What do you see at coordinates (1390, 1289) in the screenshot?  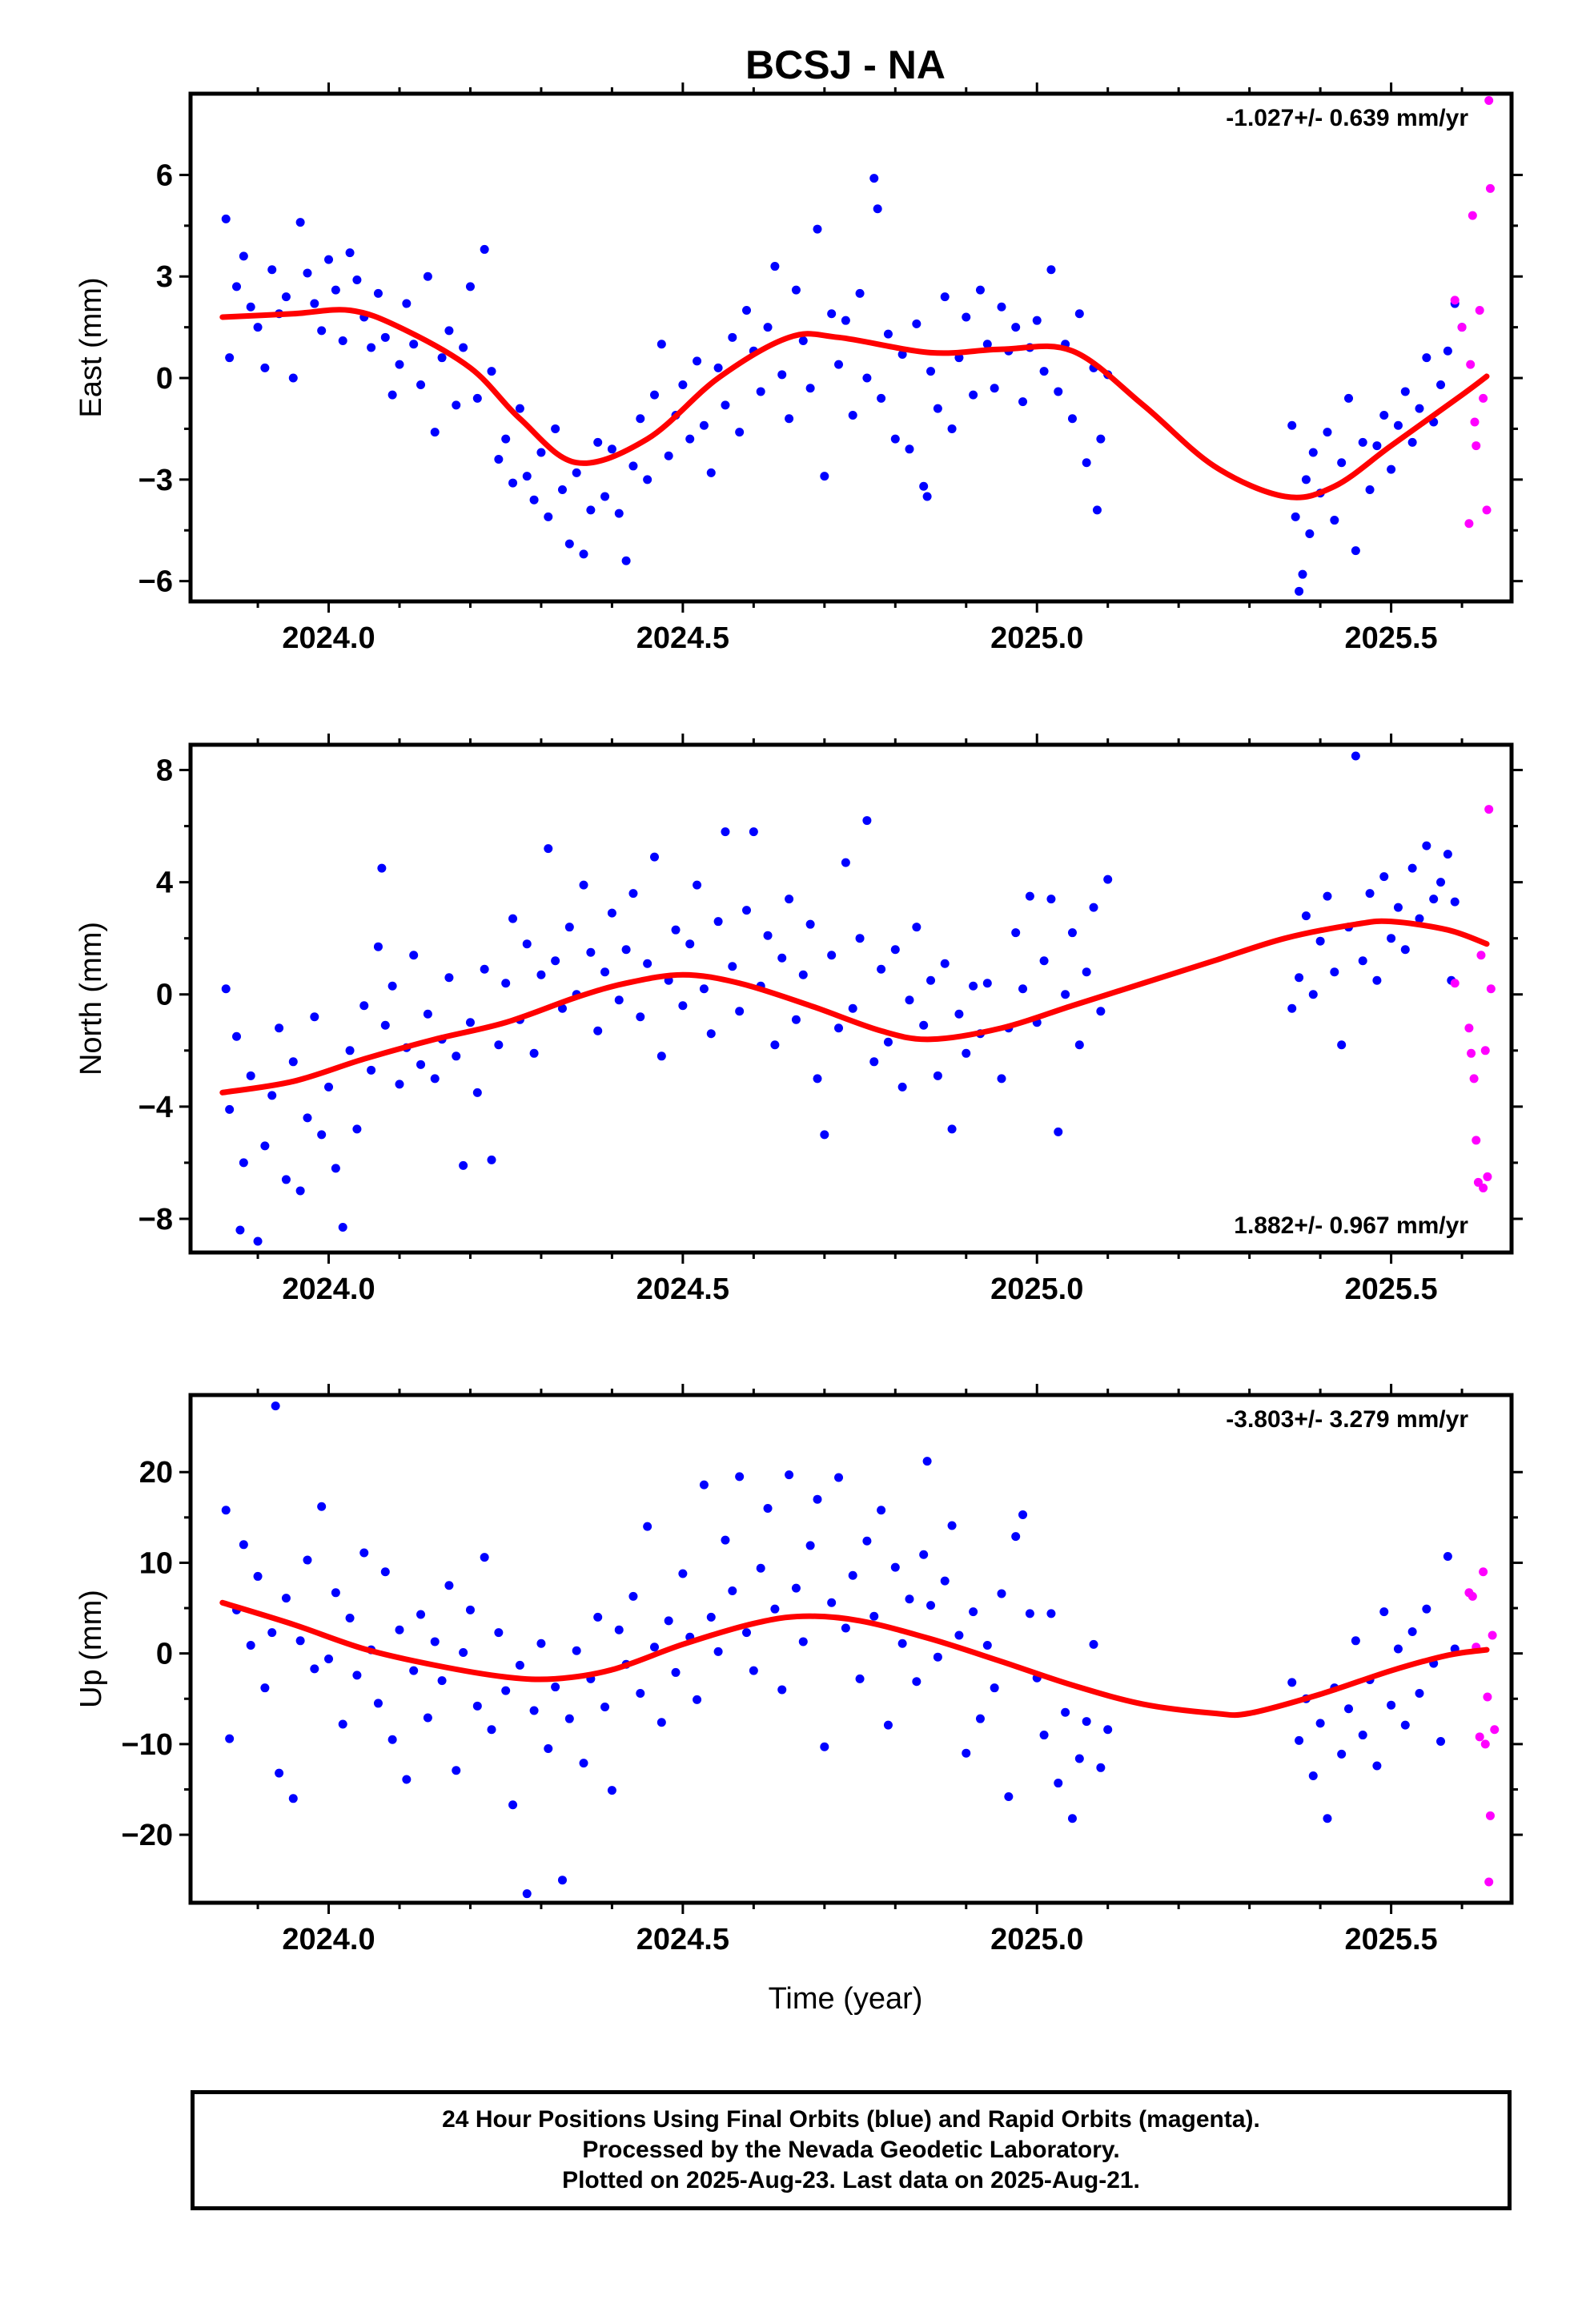 I see `north-x-tick-label: 2025.5` at bounding box center [1390, 1289].